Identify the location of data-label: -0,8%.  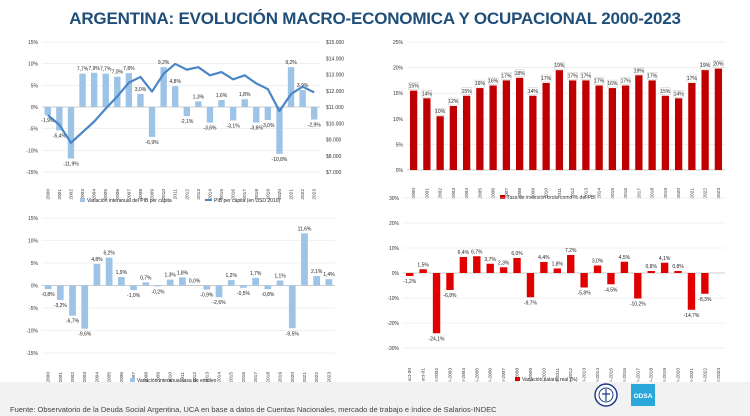
(268, 295).